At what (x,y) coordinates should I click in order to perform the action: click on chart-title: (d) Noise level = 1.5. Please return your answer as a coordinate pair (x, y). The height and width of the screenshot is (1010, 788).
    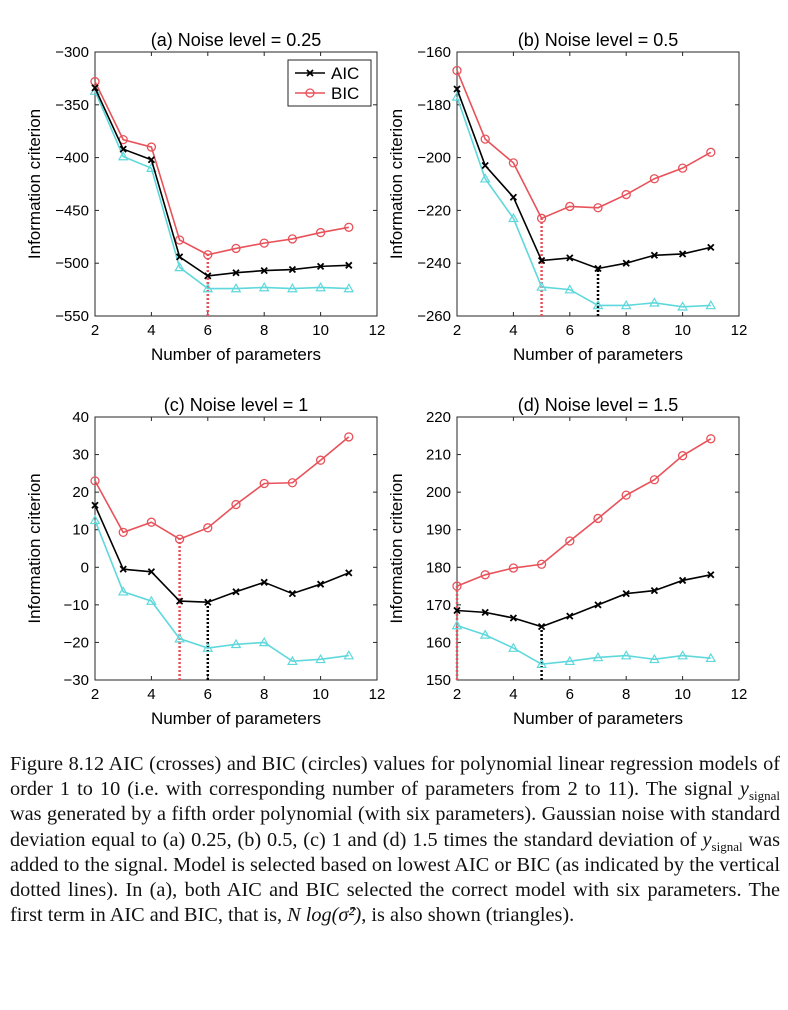
    Looking at the image, I should click on (598, 405).